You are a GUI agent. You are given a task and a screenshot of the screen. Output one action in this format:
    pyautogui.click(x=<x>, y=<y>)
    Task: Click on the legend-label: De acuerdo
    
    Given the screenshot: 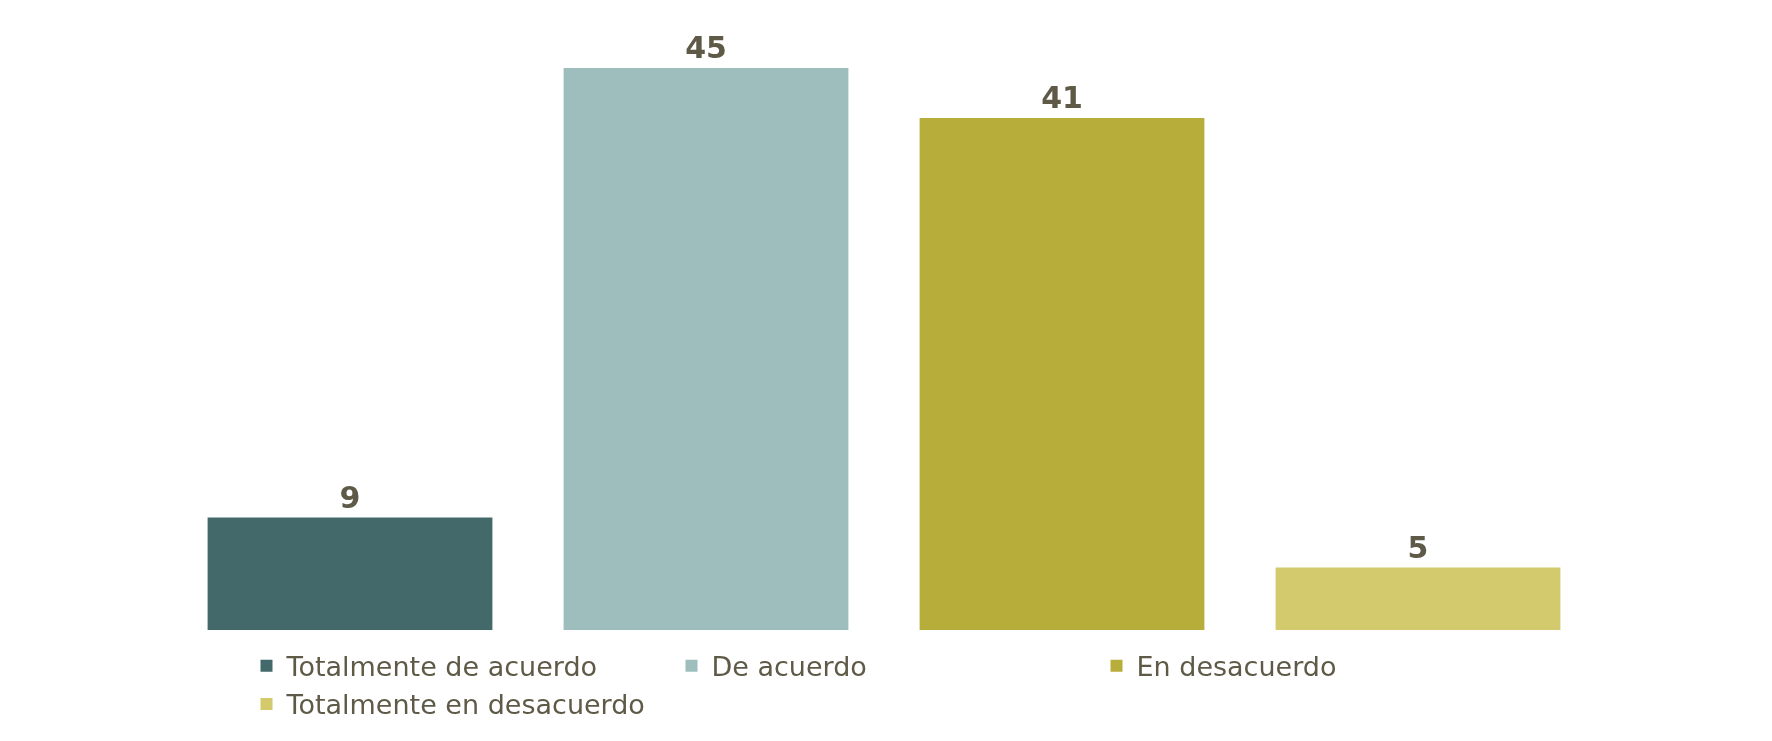 What is the action you would take?
    pyautogui.click(x=789, y=667)
    